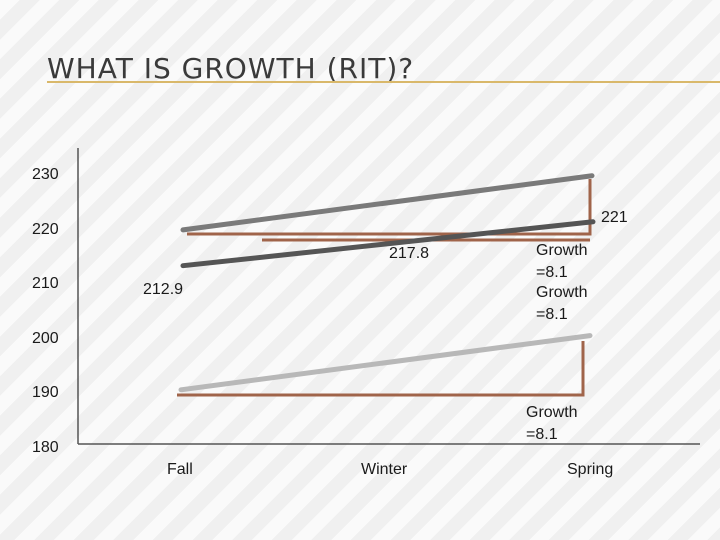 The width and height of the screenshot is (720, 540). I want to click on data-label: 217.8, so click(409, 253).